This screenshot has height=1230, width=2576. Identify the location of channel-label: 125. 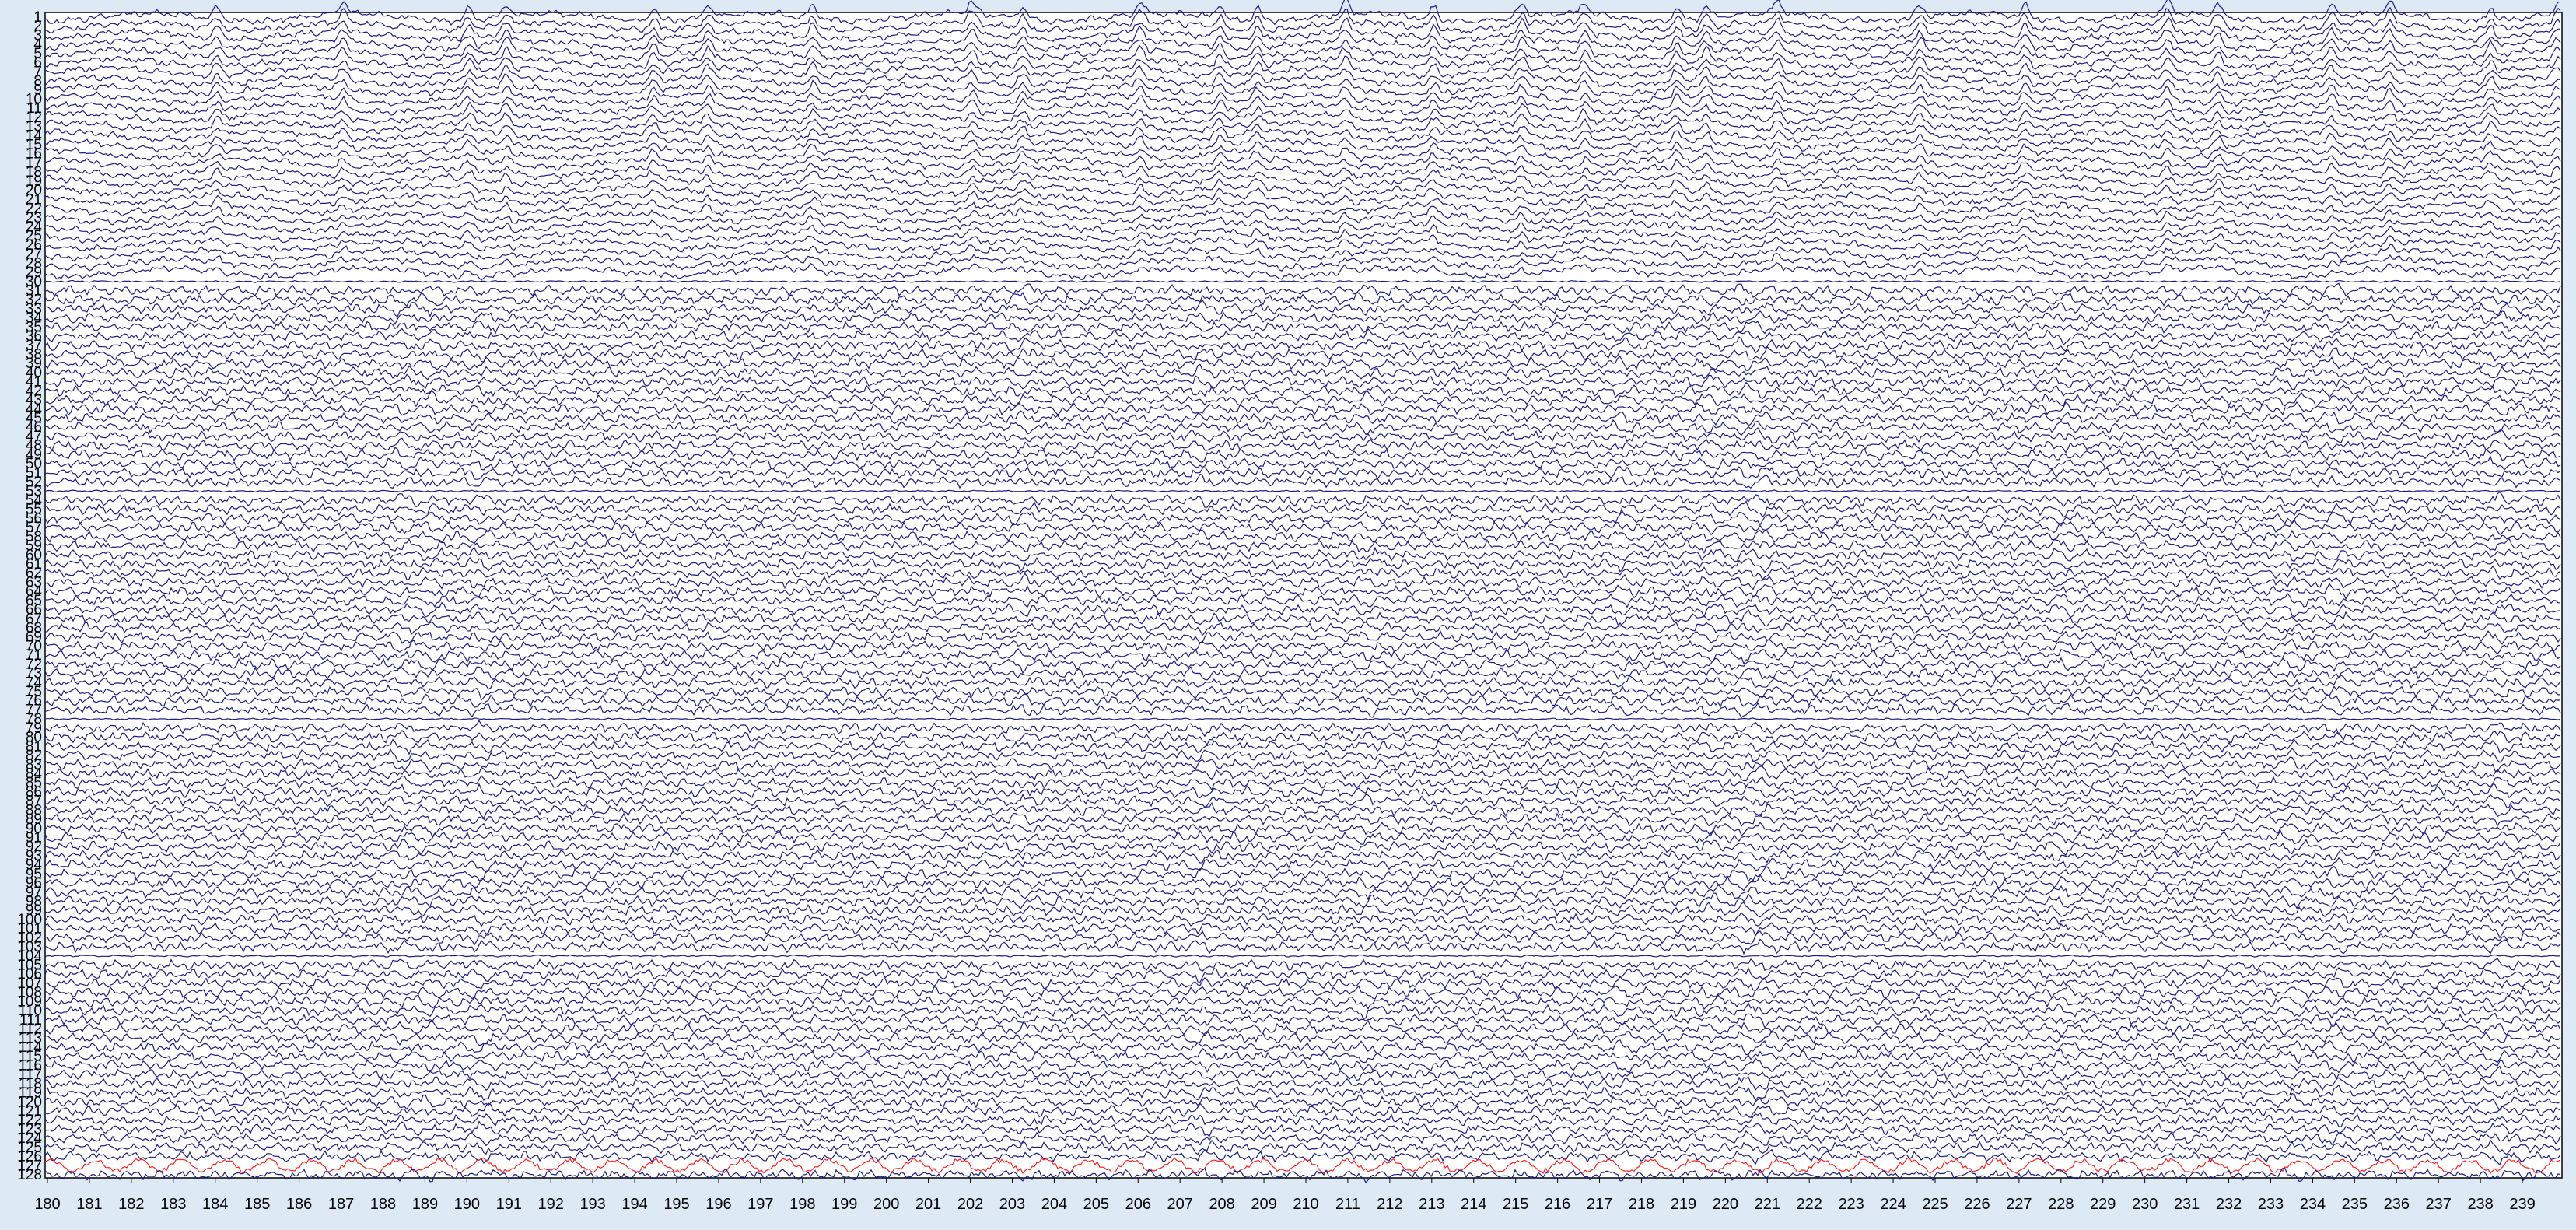
(30, 1148).